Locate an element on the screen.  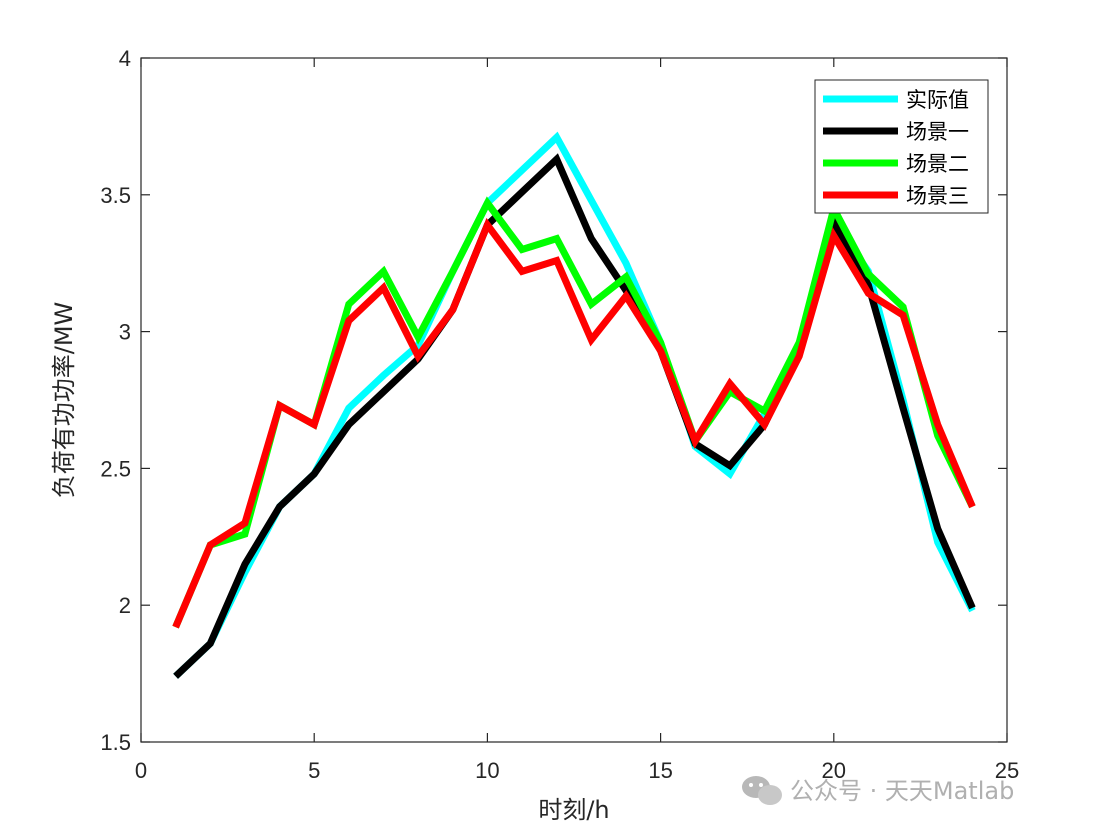
legend-label-1: 实际值 is located at coordinates (937, 100).